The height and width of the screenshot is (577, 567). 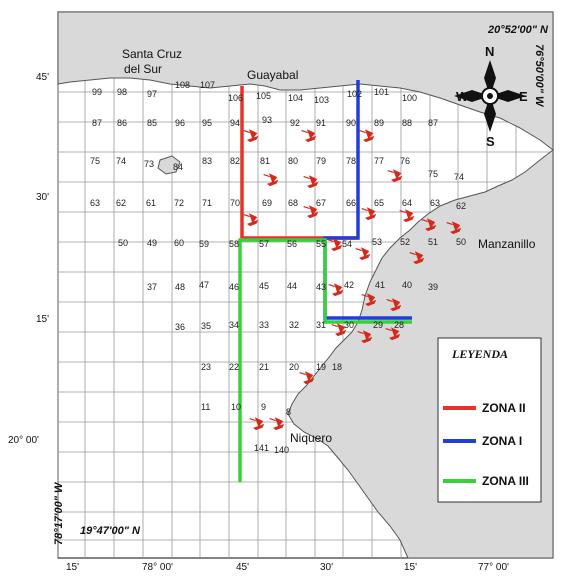 What do you see at coordinates (349, 325) in the screenshot?
I see `grid-cell-number: 30` at bounding box center [349, 325].